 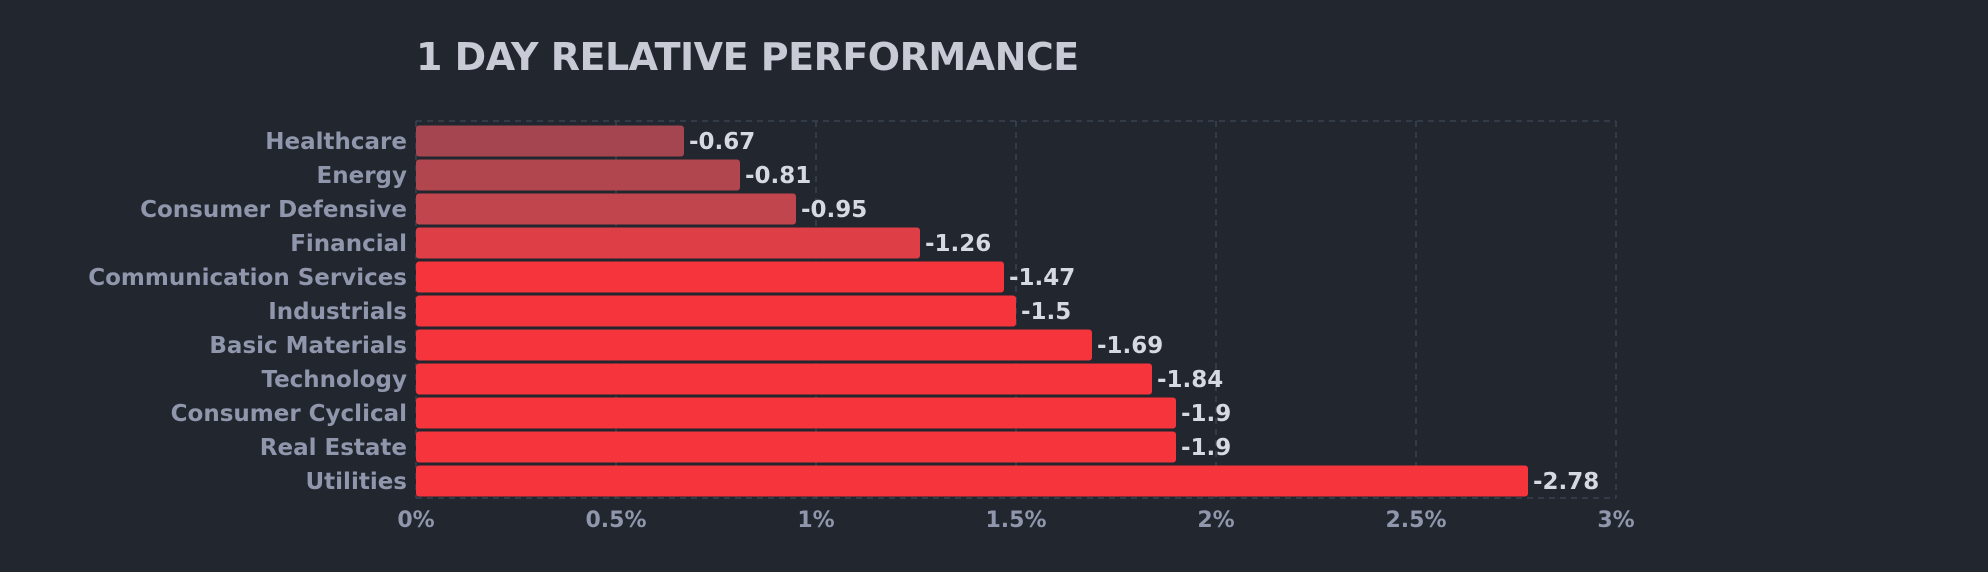 What do you see at coordinates (1566, 482) in the screenshot?
I see `value-label: -2.78` at bounding box center [1566, 482].